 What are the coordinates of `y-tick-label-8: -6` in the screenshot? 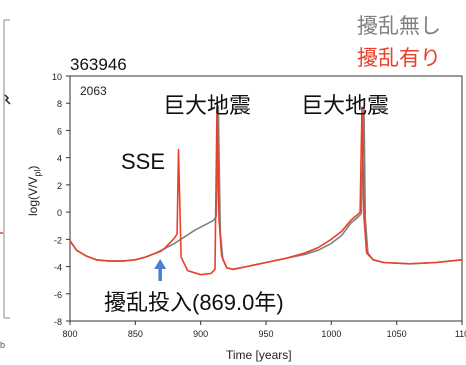 It's located at (58, 295).